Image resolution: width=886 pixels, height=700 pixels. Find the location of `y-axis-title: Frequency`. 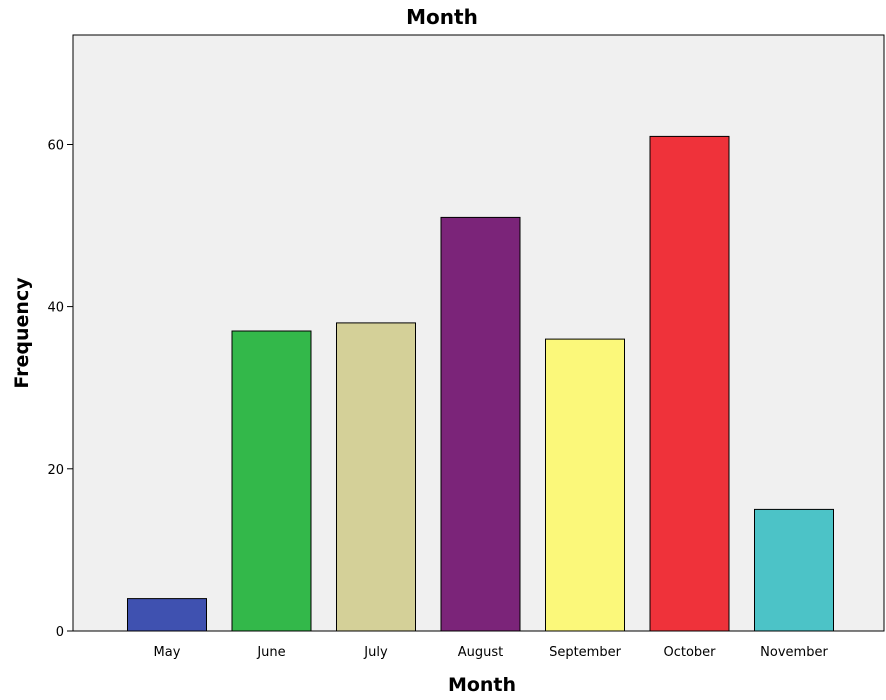

y-axis-title: Frequency is located at coordinates (22, 333).